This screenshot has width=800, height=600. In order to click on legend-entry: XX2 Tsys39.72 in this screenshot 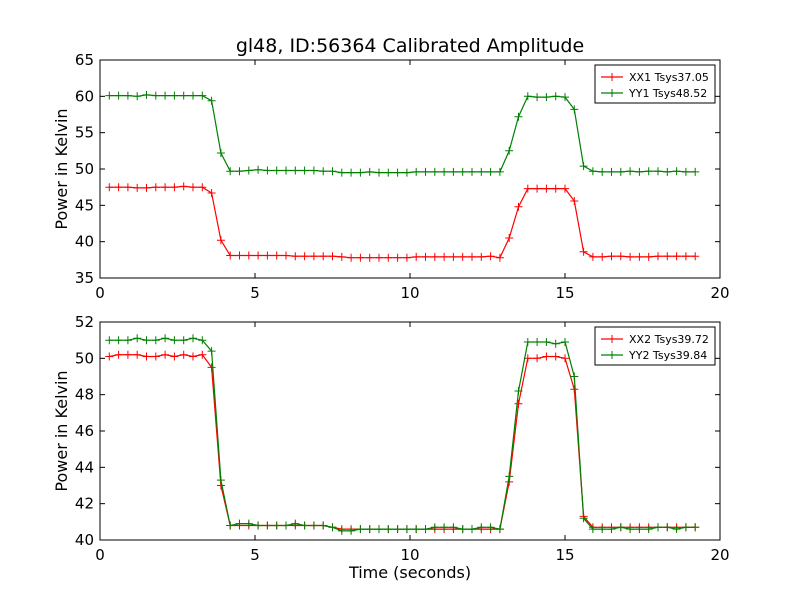, I will do `click(669, 339)`.